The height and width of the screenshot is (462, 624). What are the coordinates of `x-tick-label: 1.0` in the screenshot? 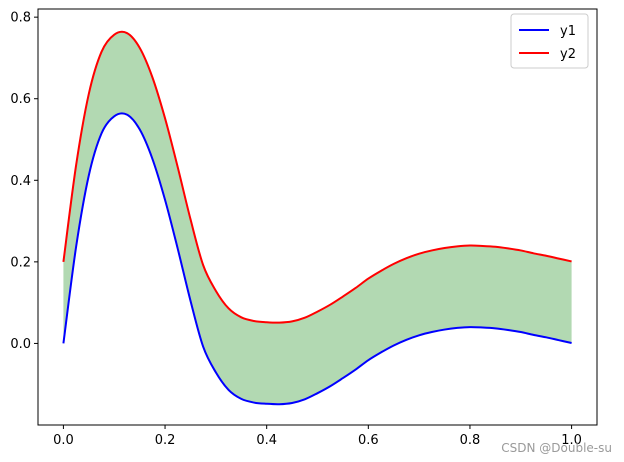 It's located at (571, 440).